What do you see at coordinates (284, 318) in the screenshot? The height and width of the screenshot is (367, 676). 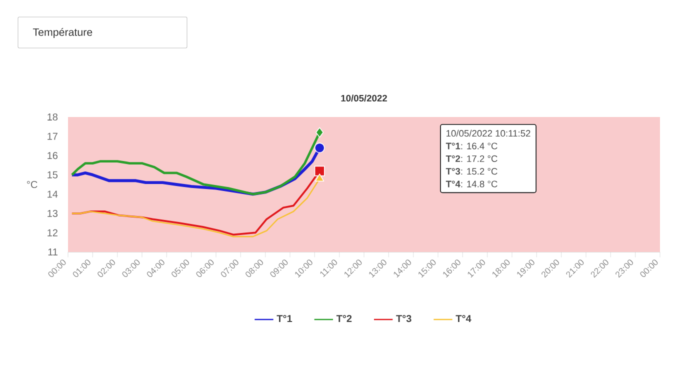 I see `legend-label: T°1` at bounding box center [284, 318].